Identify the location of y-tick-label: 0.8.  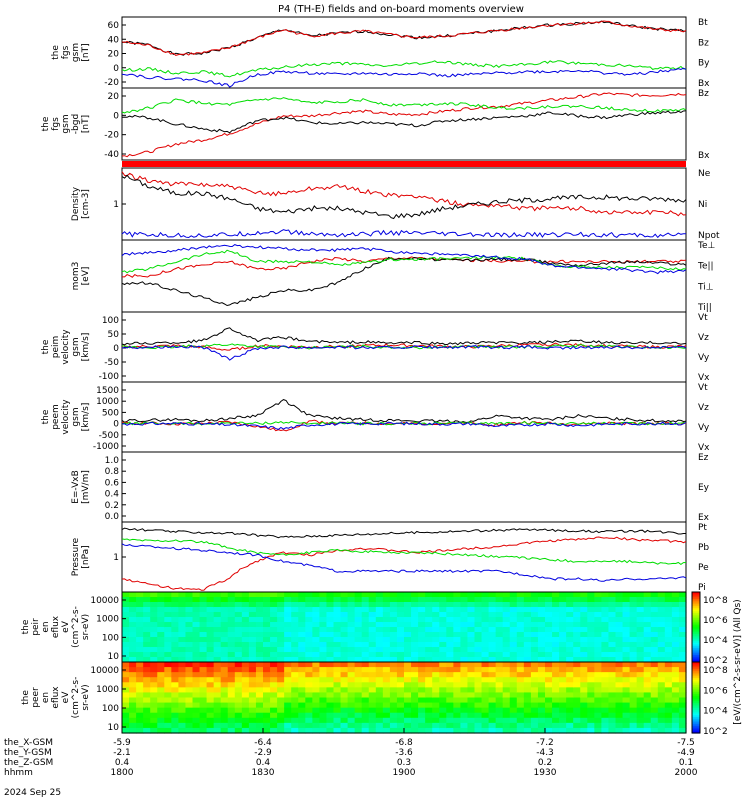
(112, 472).